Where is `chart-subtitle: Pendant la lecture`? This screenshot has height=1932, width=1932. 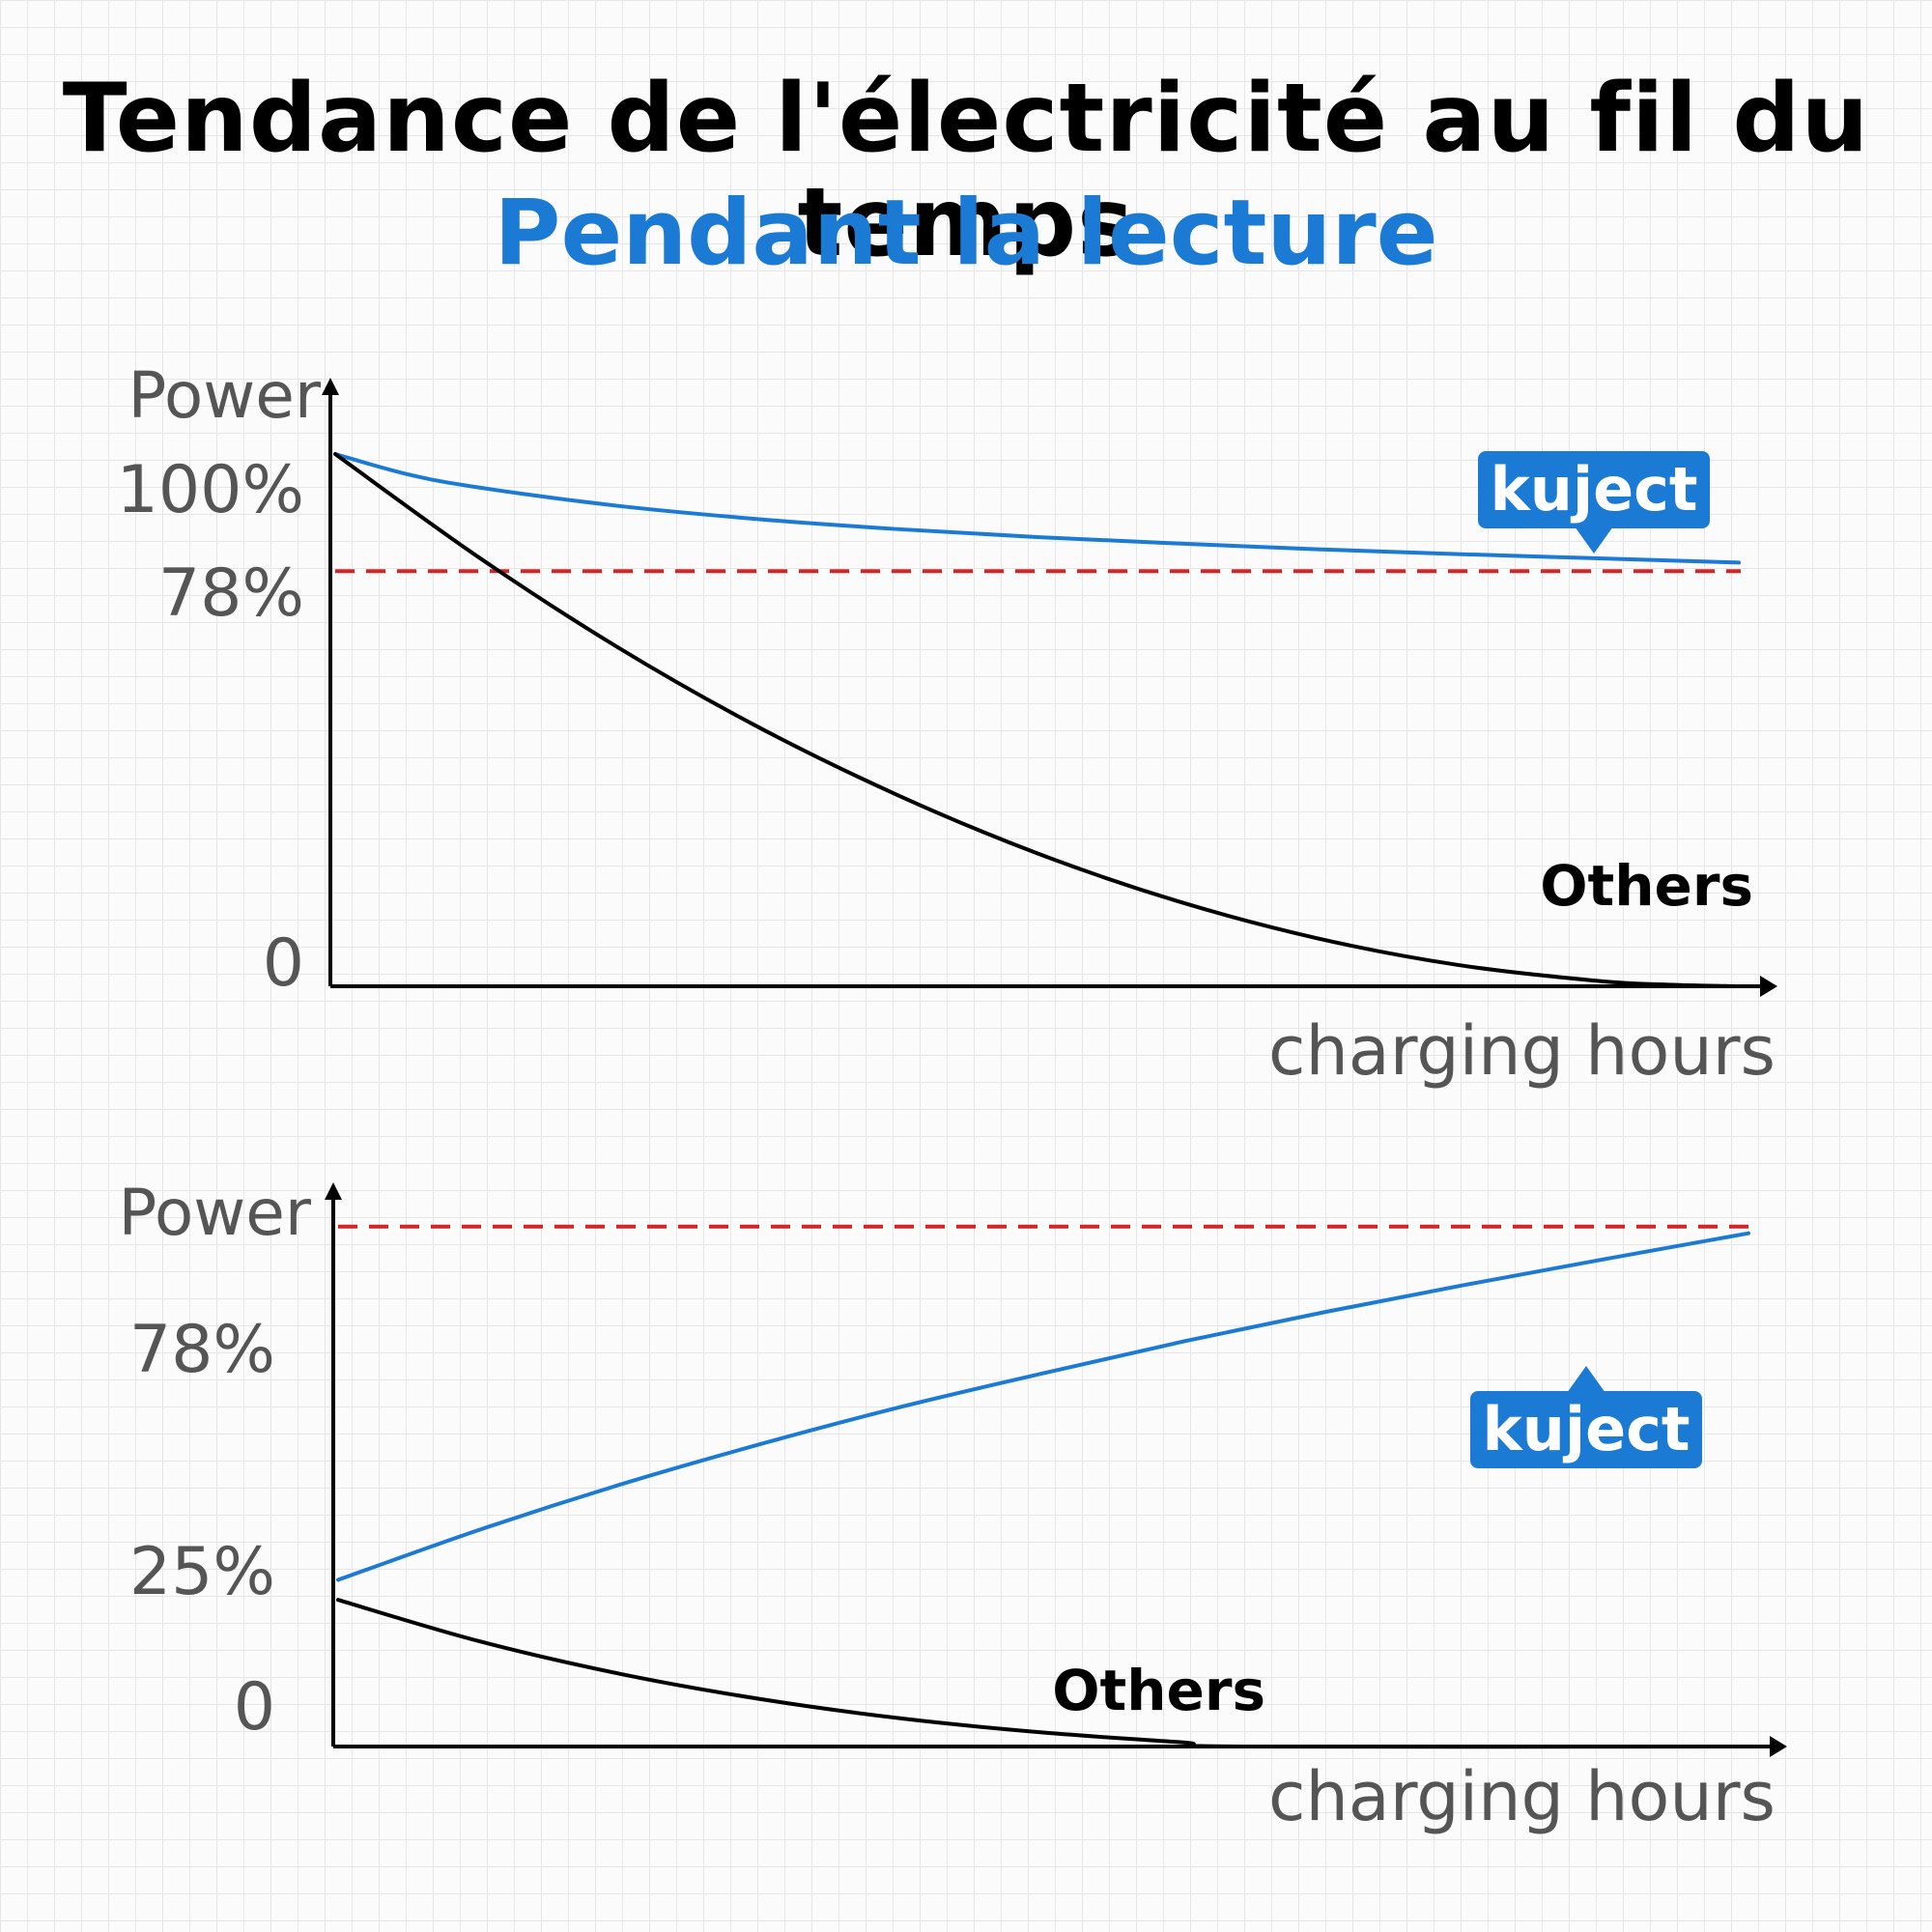 chart-subtitle: Pendant la lecture is located at coordinates (966, 233).